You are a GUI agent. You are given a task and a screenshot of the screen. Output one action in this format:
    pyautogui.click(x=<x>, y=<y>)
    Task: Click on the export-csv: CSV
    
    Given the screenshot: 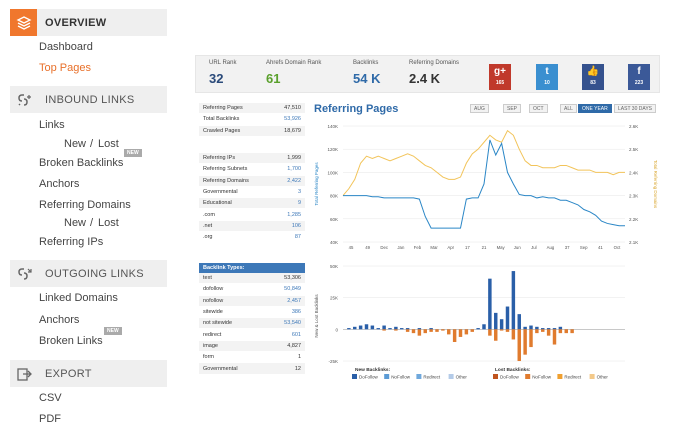 What is the action you would take?
    pyautogui.click(x=50, y=398)
    